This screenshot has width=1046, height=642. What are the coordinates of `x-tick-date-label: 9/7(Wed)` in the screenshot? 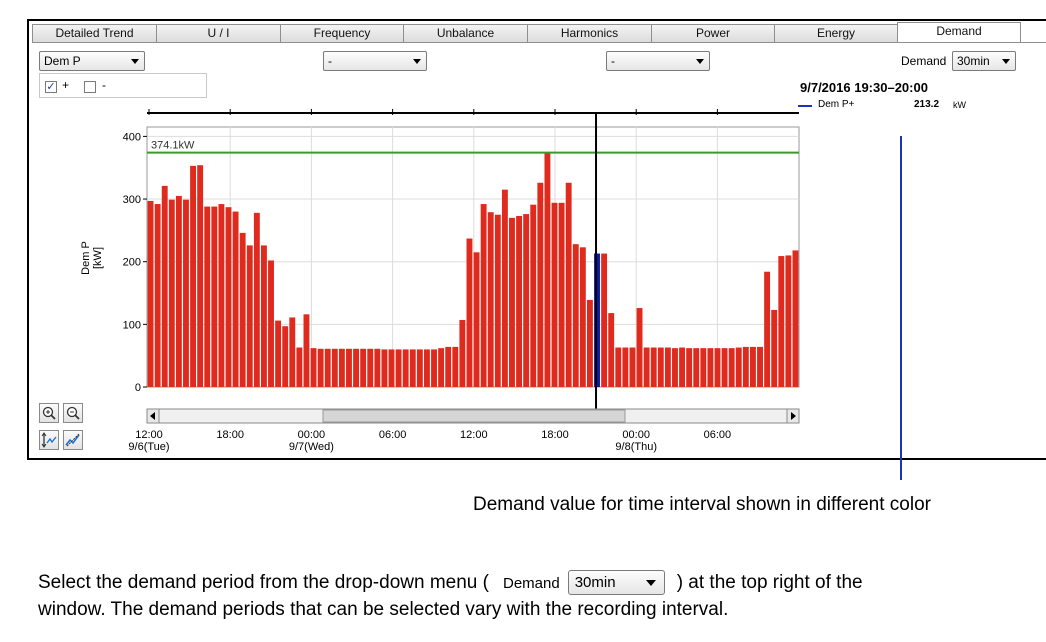 It's located at (311, 447).